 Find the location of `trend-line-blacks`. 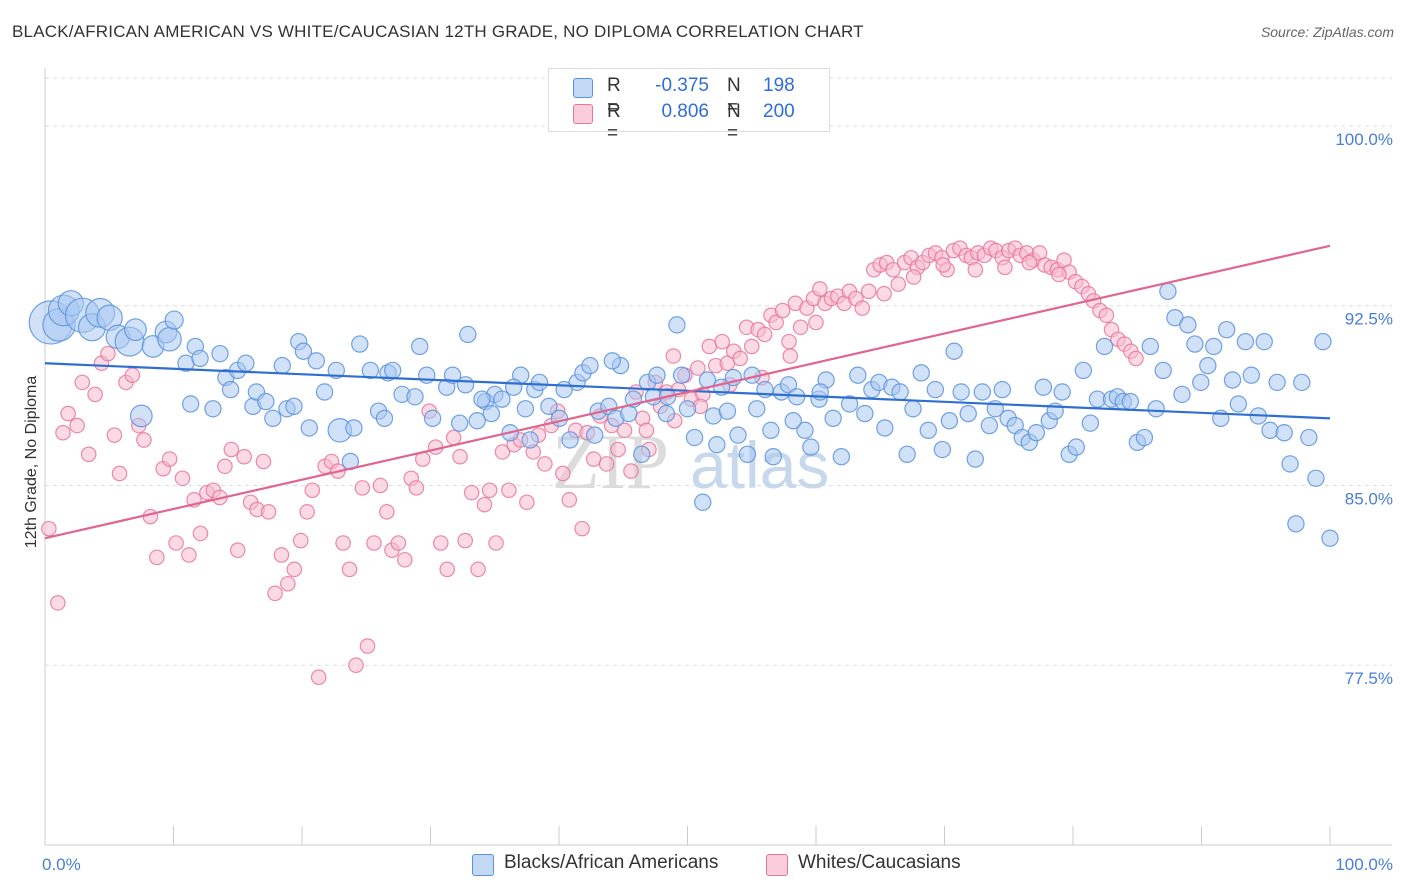

trend-line-blacks is located at coordinates (687, 391).